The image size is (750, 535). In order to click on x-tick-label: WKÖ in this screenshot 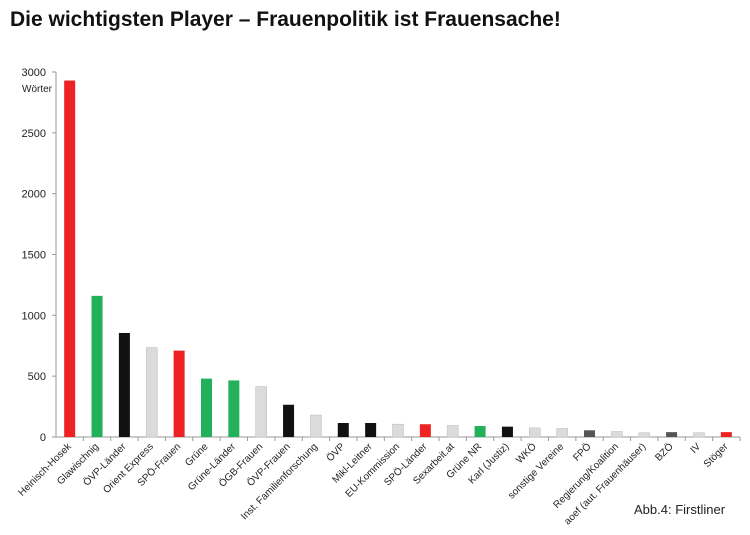, I will do `click(527, 453)`.